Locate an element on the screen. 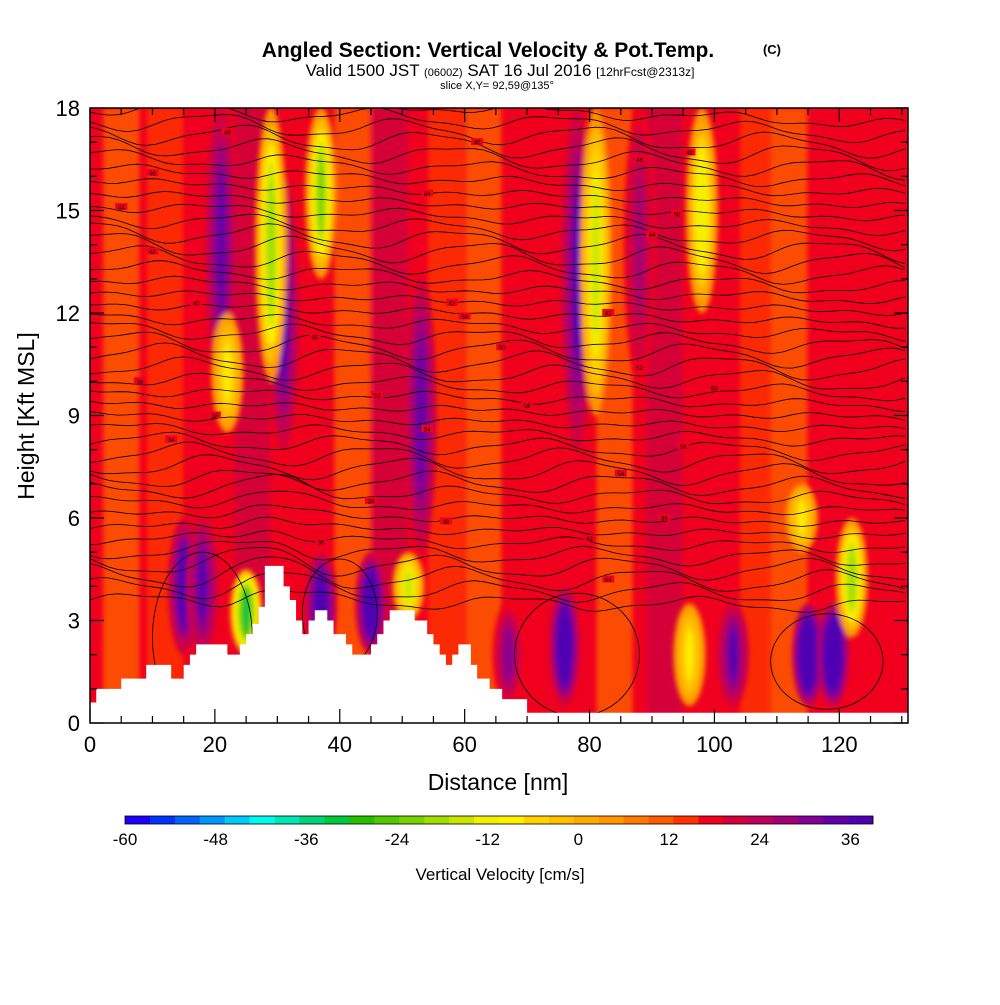 Image resolution: width=1000 pixels, height=1005 pixels. colorbar-tick-label: 36 is located at coordinates (850, 839).